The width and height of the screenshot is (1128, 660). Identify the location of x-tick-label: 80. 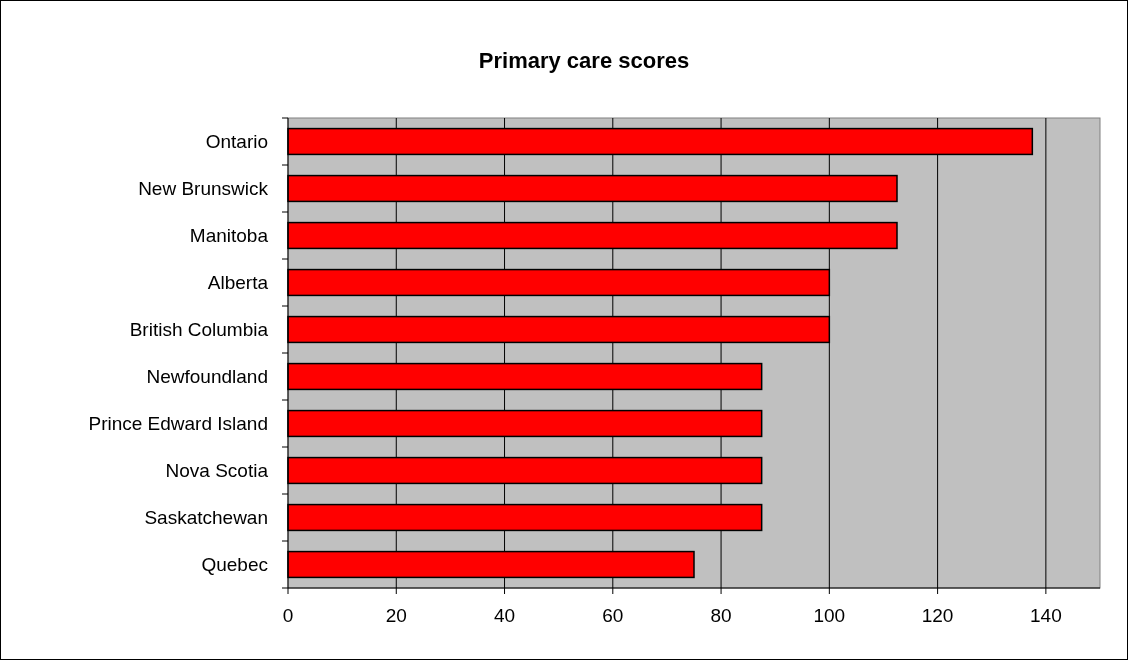
(721, 615).